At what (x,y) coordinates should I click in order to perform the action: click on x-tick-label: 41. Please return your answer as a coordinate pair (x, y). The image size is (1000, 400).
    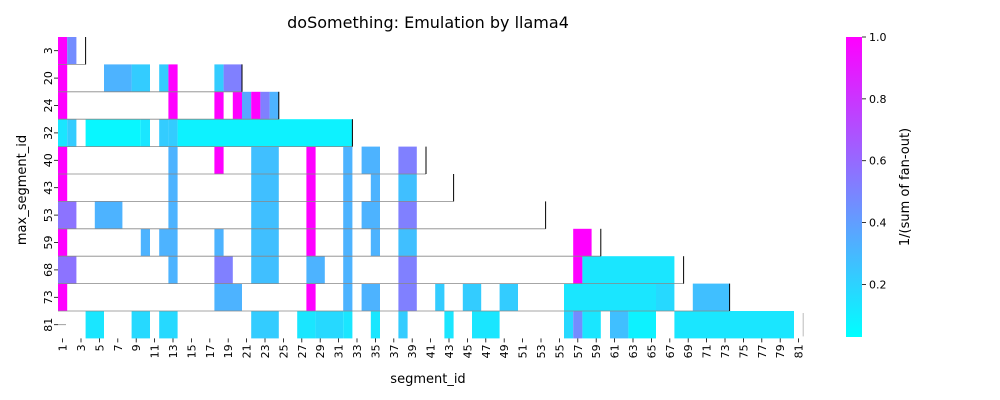
    Looking at the image, I should click on (431, 351).